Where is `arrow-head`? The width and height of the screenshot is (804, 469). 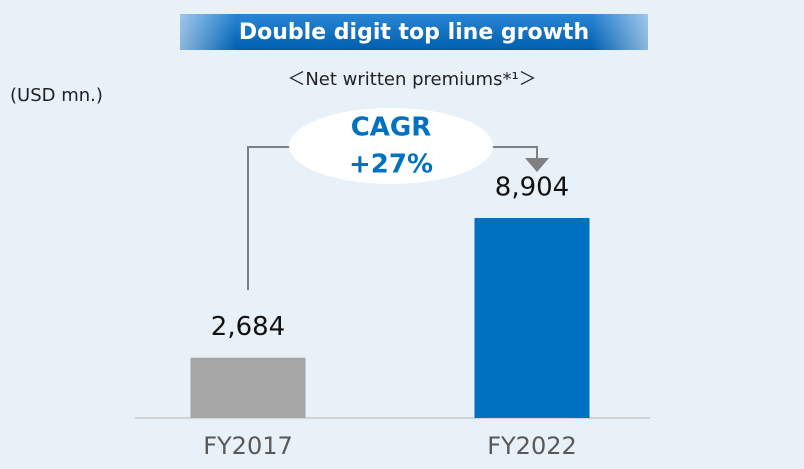
arrow-head is located at coordinates (537, 165).